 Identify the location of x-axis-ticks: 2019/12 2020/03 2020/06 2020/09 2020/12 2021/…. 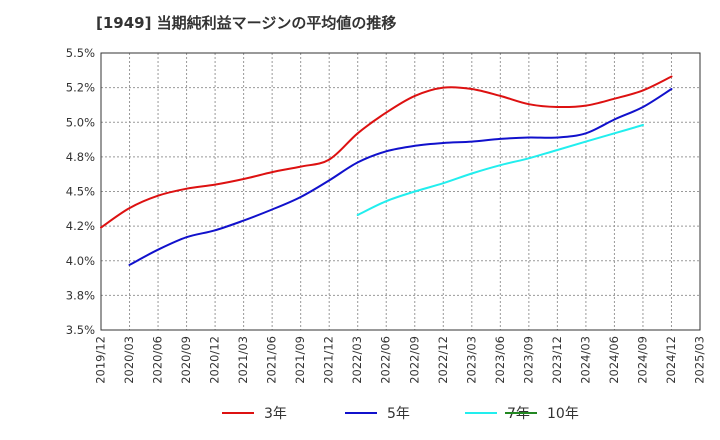
(400, 360).